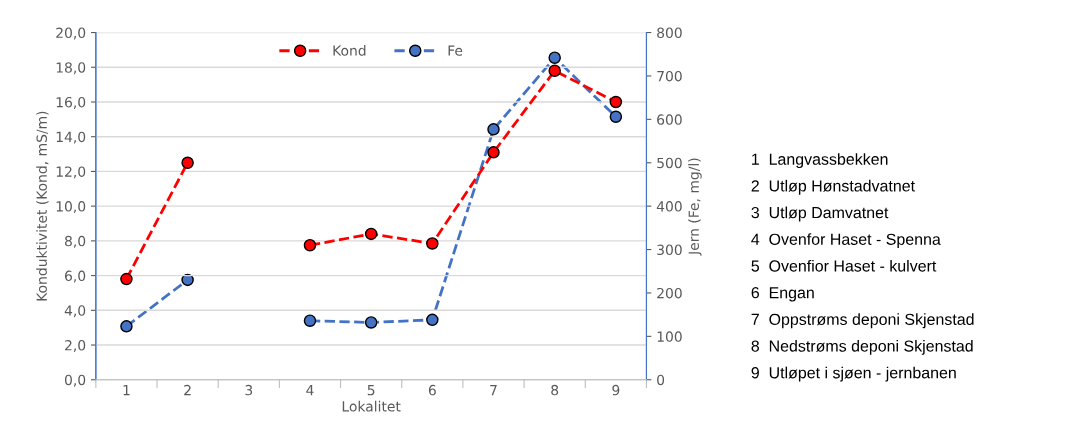 Image resolution: width=1065 pixels, height=434 pixels. What do you see at coordinates (42, 206) in the screenshot?
I see `y-axis-title: Konduktivitet (Kond, mS/m)` at bounding box center [42, 206].